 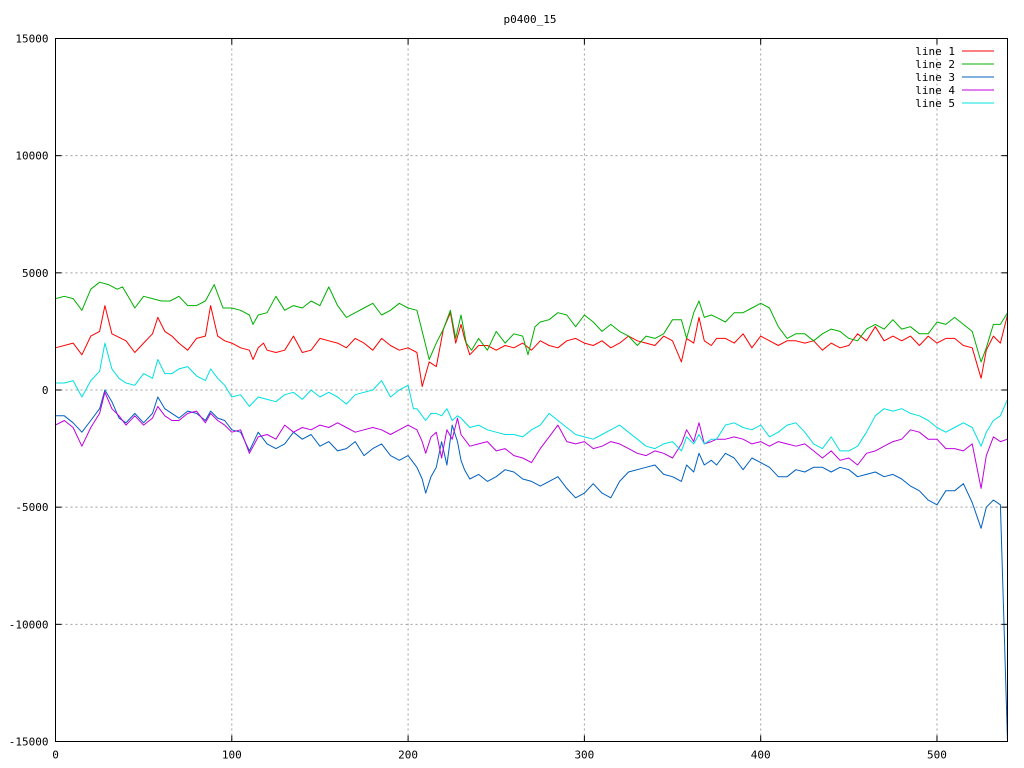 I want to click on y-tick-label: 0, so click(x=45, y=390).